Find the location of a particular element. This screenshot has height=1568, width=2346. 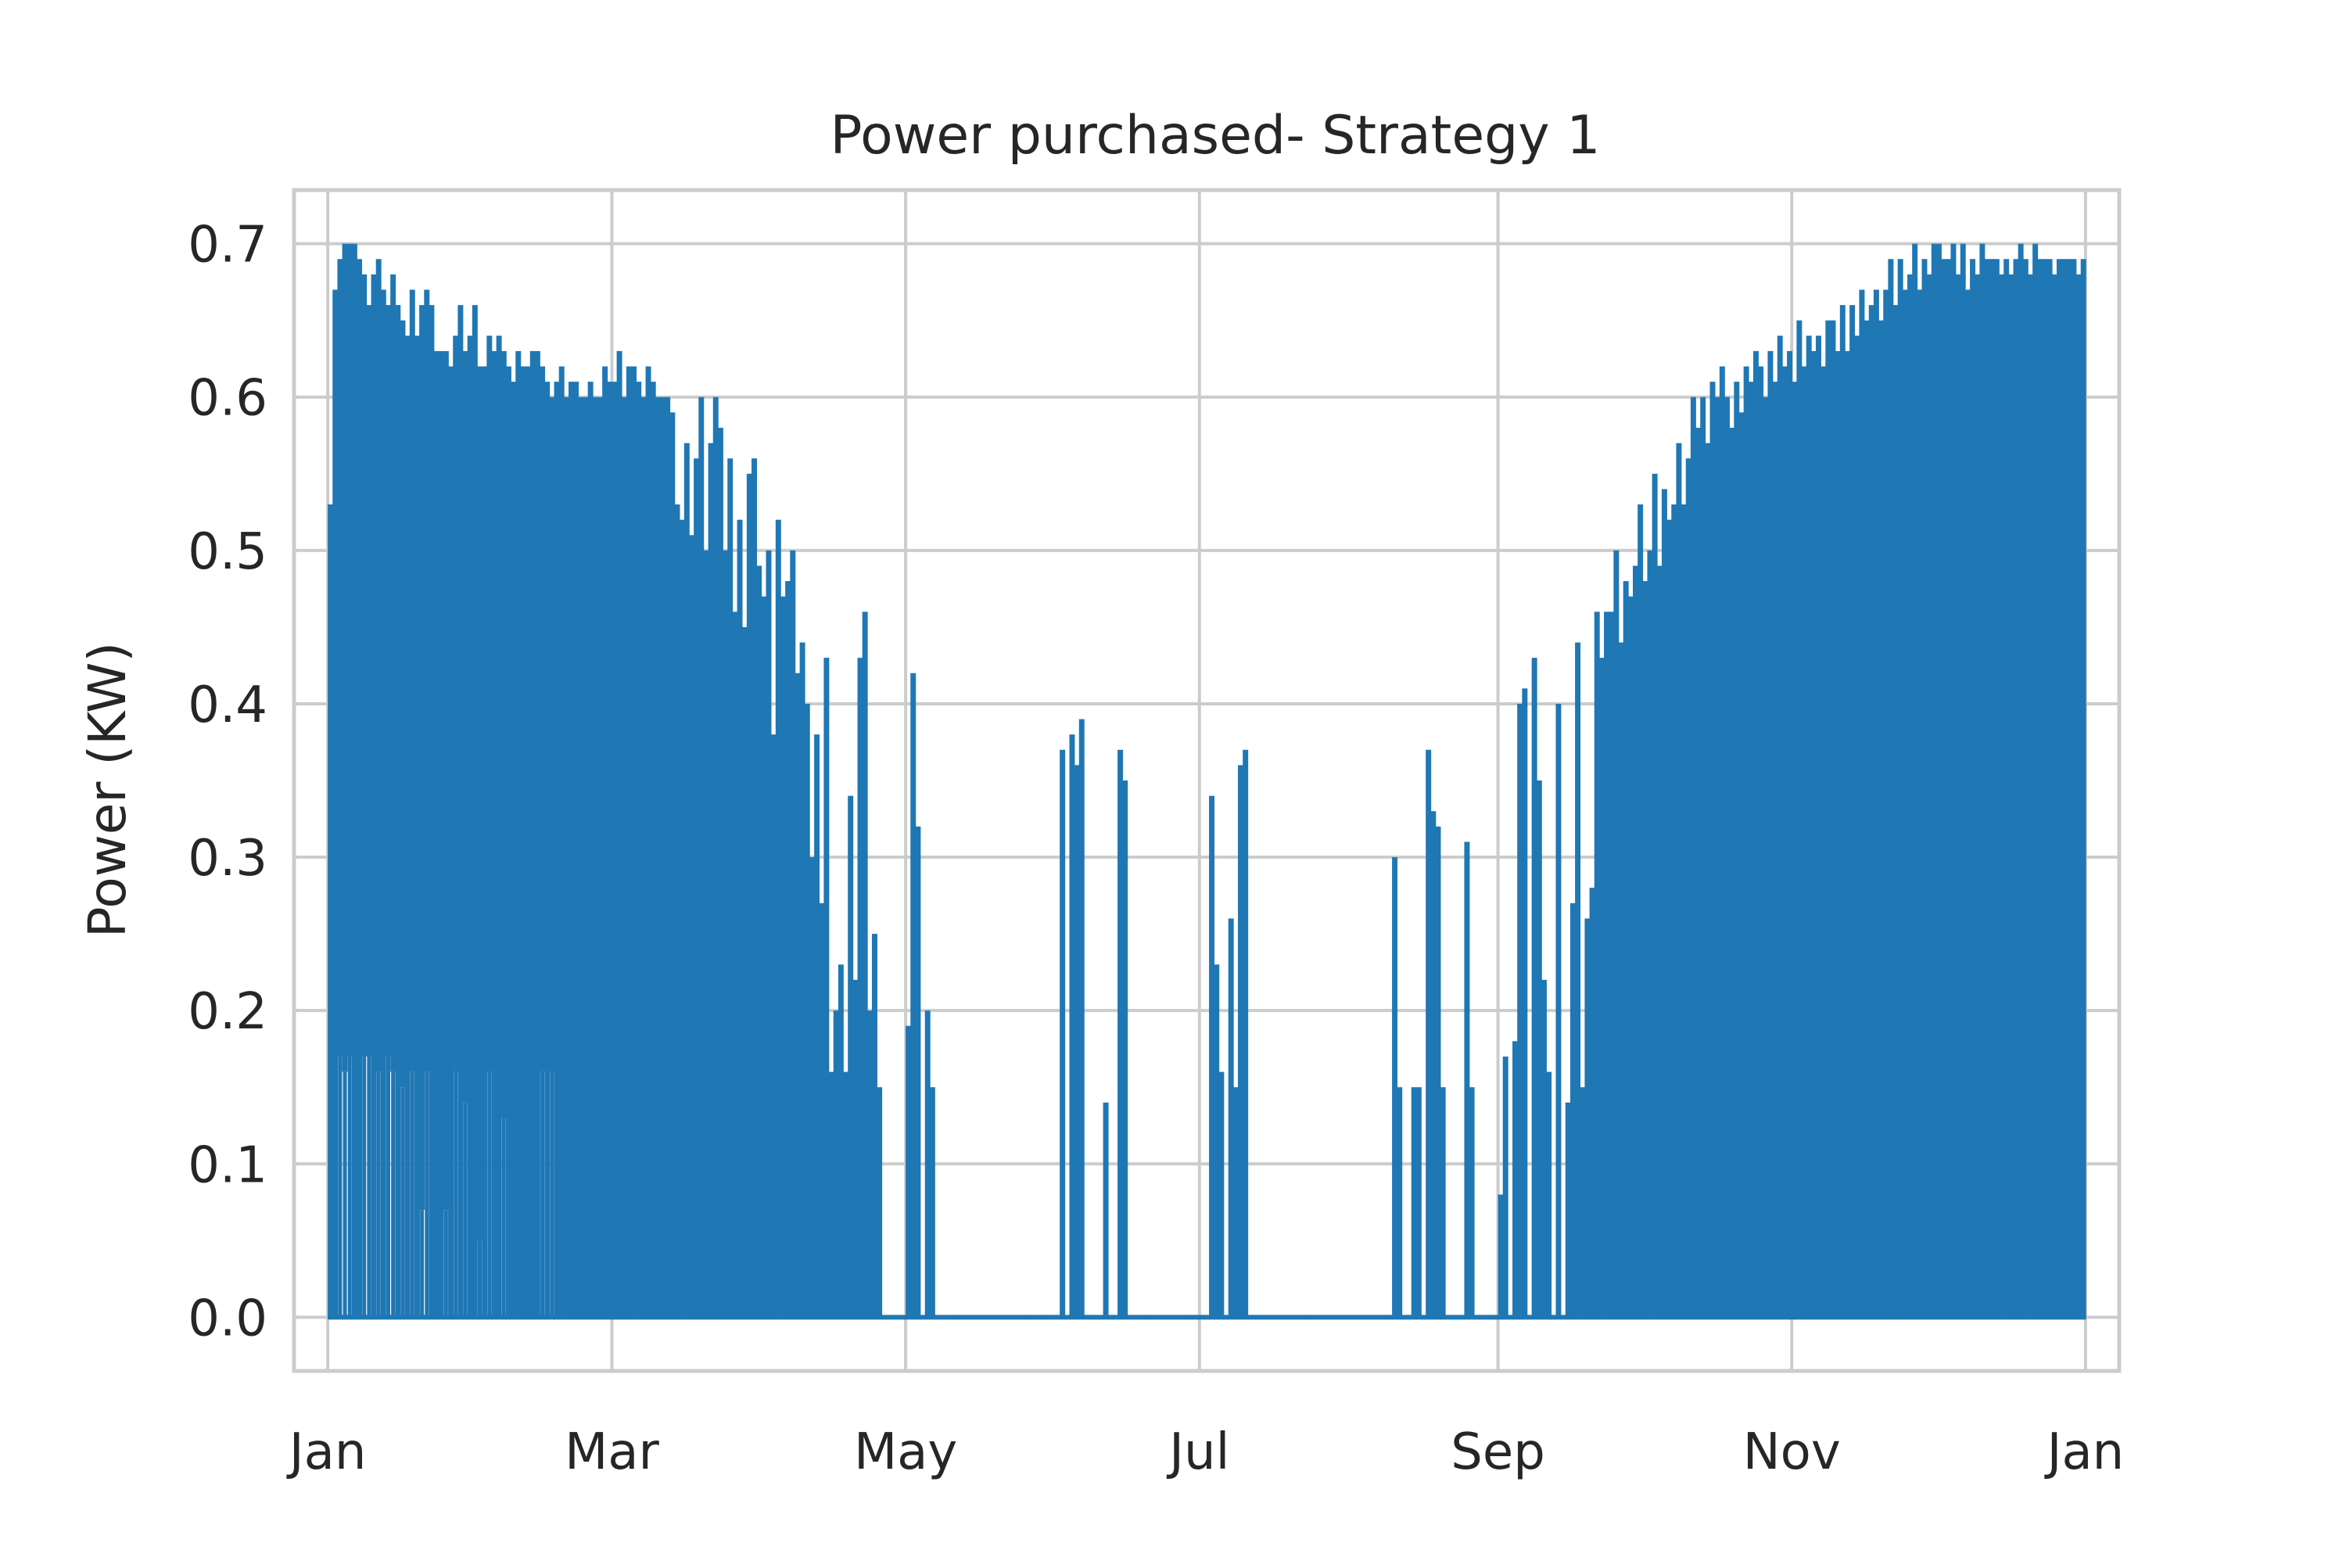

y-tick-label: 0.7 is located at coordinates (228, 245).